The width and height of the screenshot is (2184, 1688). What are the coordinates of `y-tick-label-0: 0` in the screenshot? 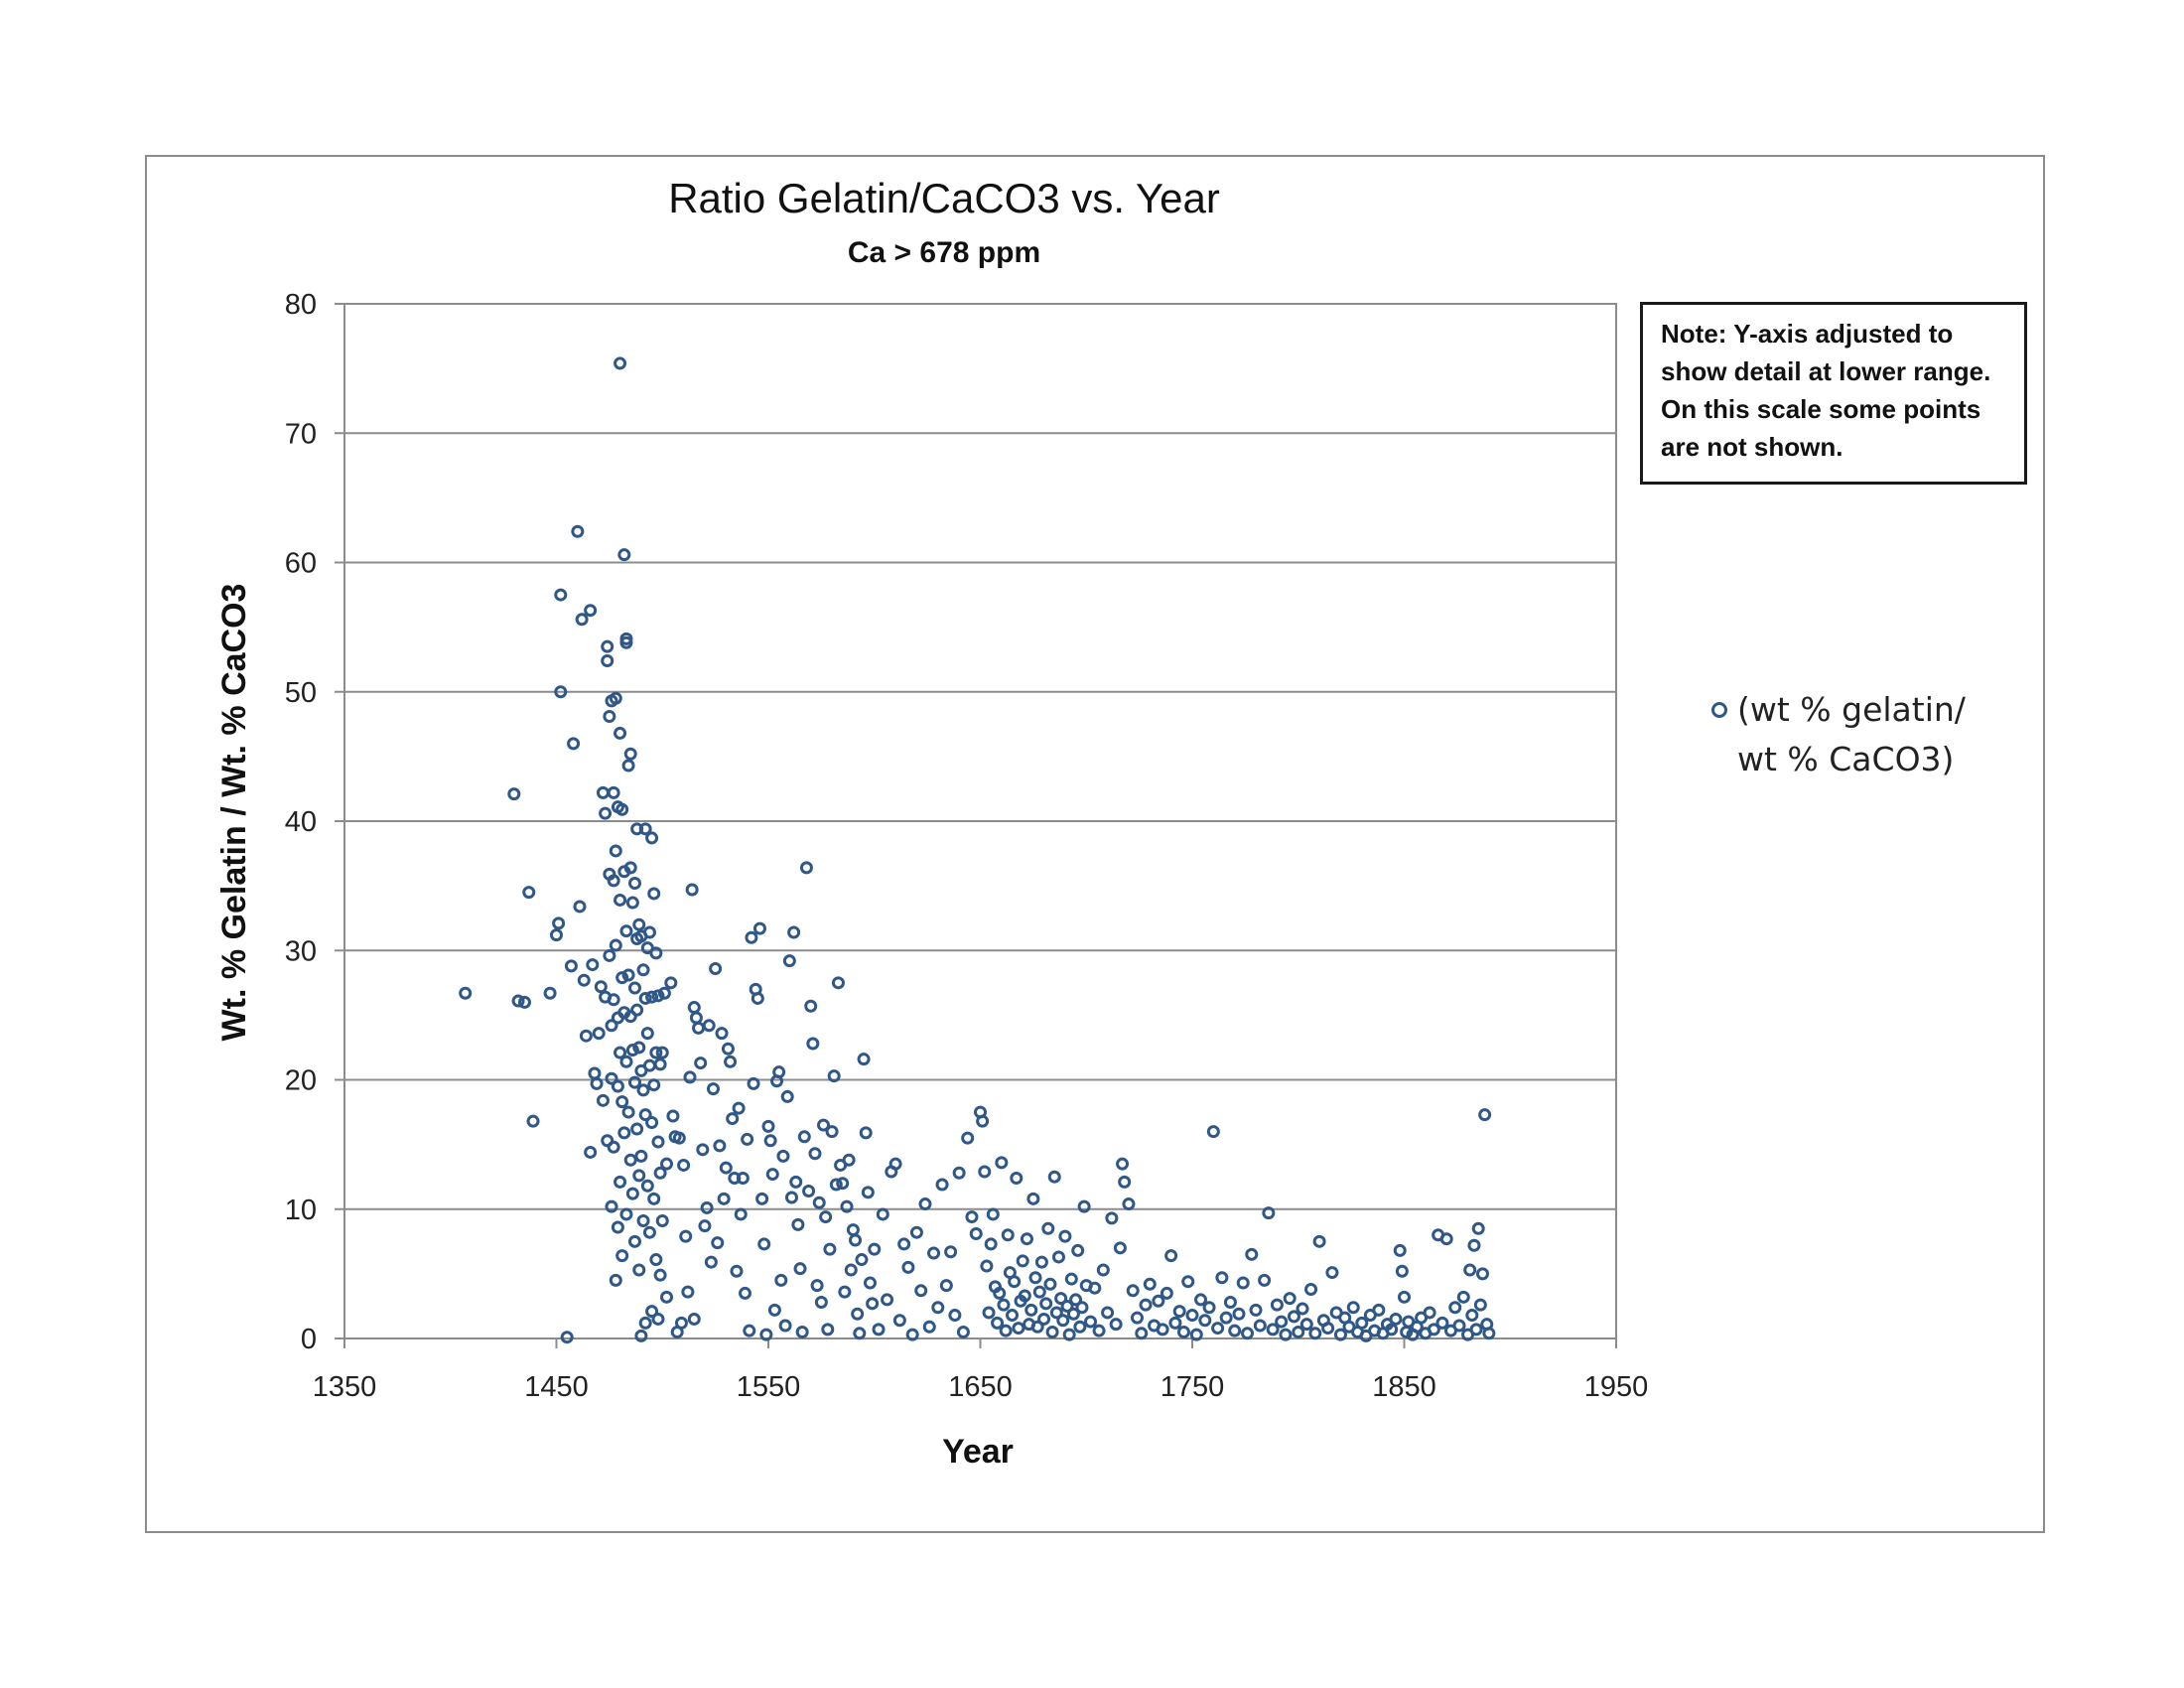 It's located at (309, 1339).